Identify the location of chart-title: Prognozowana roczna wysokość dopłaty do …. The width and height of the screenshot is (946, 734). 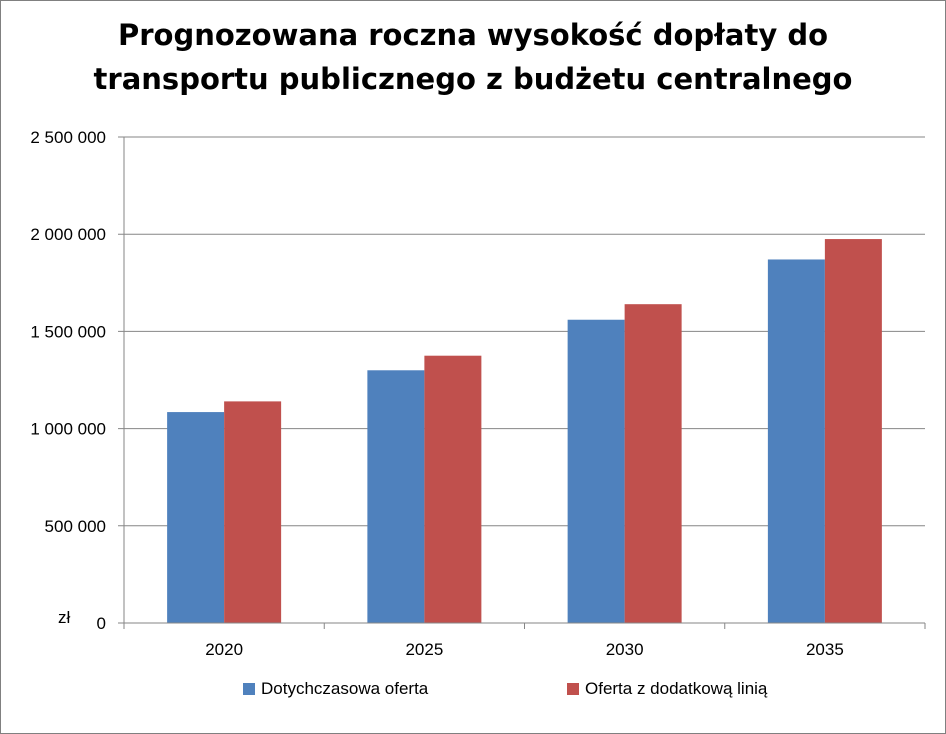
(473, 57).